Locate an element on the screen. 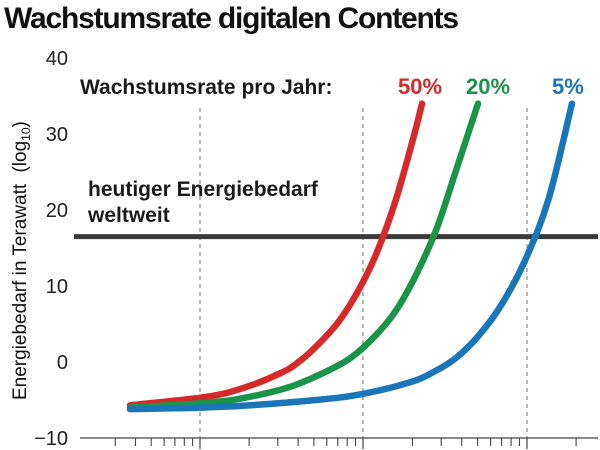 This screenshot has height=450, width=600. reference-label-line1: heutiger Energiebedarf is located at coordinates (203, 189).